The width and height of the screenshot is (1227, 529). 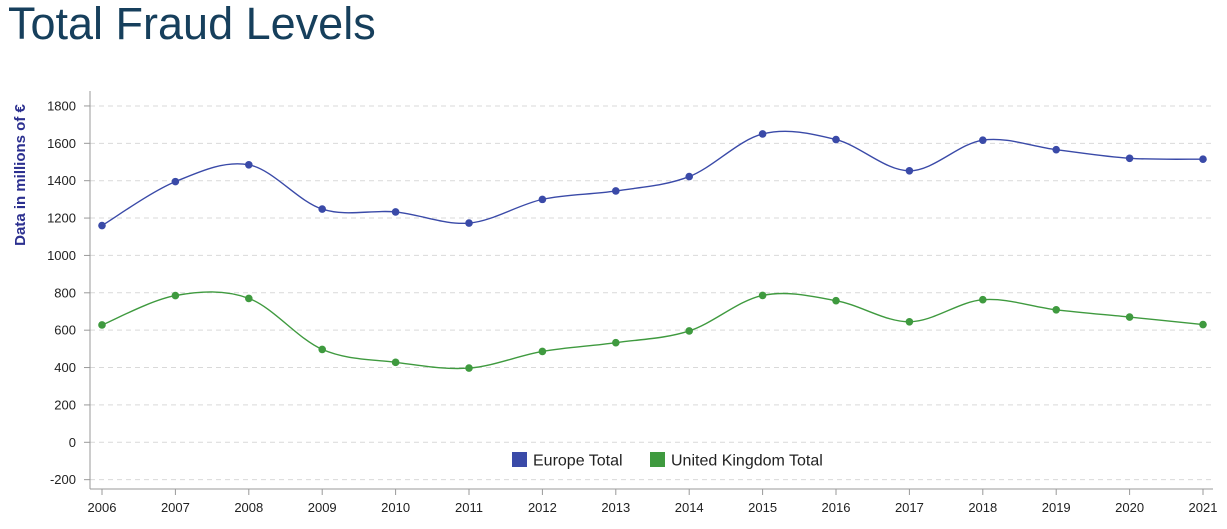 What do you see at coordinates (61, 105) in the screenshot?
I see `y-tick-label: 1800` at bounding box center [61, 105].